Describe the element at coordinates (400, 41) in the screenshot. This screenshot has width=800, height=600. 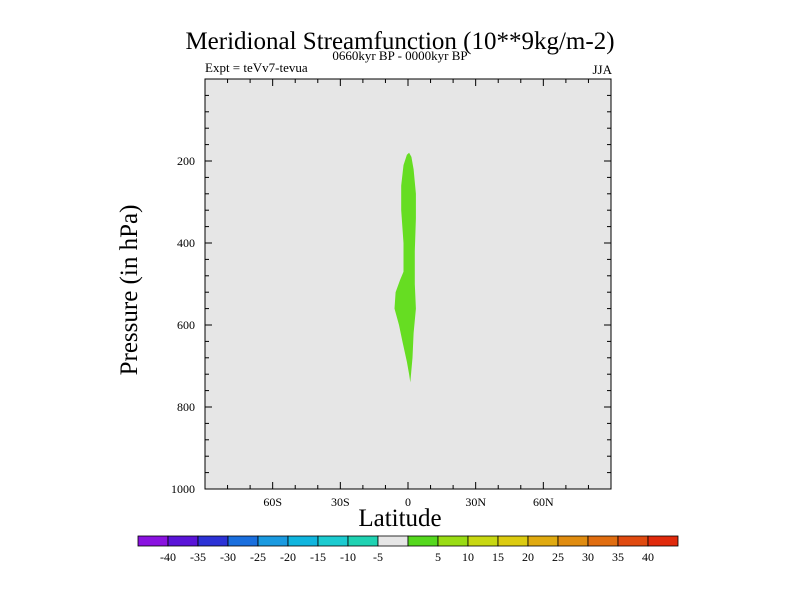
I see `chart-title: Meridional Streamfunction (10**9kg/m-2)` at that location.